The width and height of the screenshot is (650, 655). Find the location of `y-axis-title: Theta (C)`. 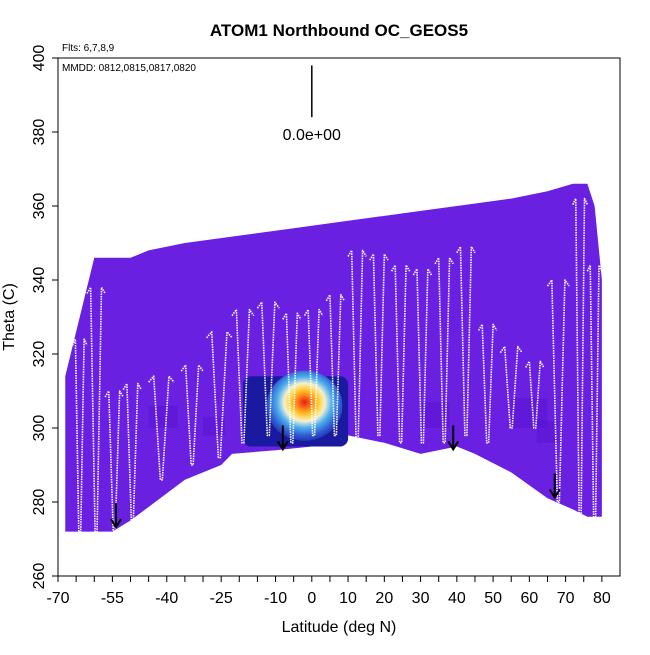

y-axis-title: Theta (C) is located at coordinates (9, 317).